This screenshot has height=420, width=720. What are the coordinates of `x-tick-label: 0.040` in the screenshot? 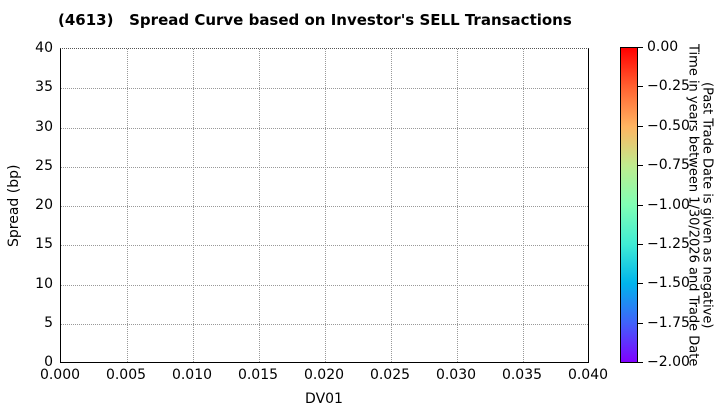 It's located at (588, 375).